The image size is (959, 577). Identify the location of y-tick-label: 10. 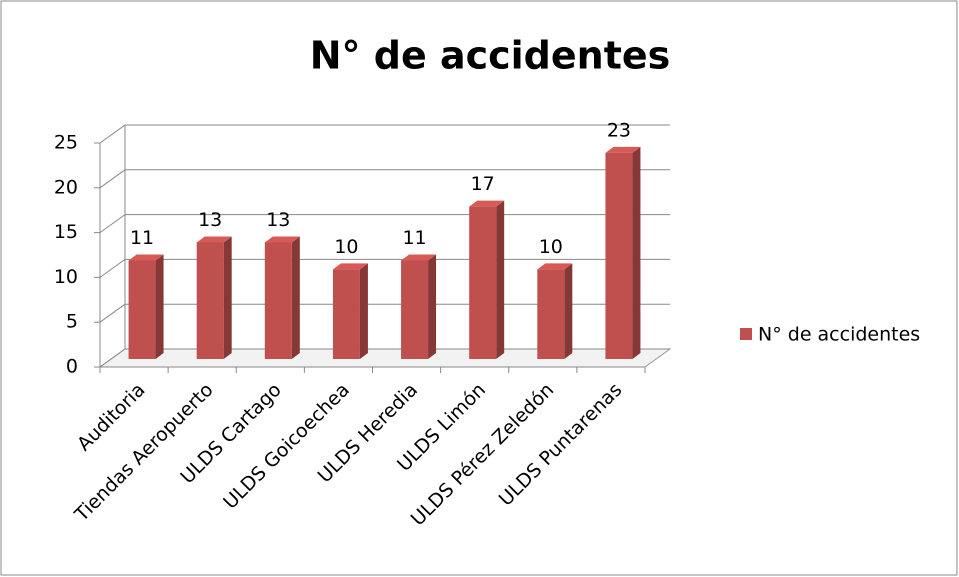
(66, 277).